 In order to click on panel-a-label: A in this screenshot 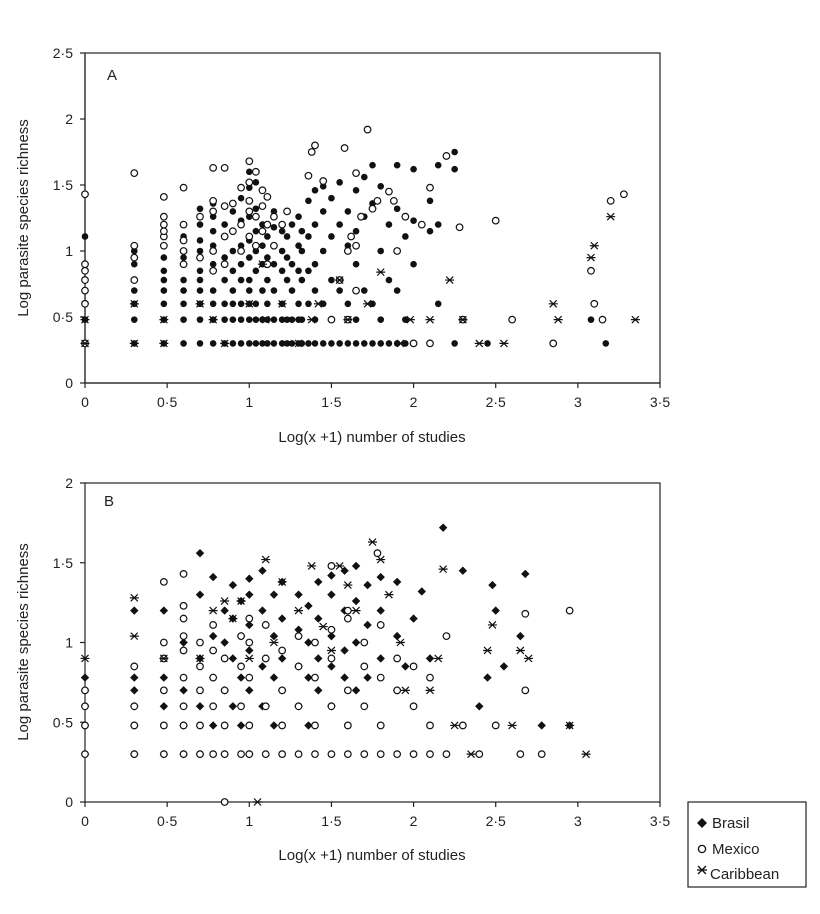, I will do `click(112, 75)`.